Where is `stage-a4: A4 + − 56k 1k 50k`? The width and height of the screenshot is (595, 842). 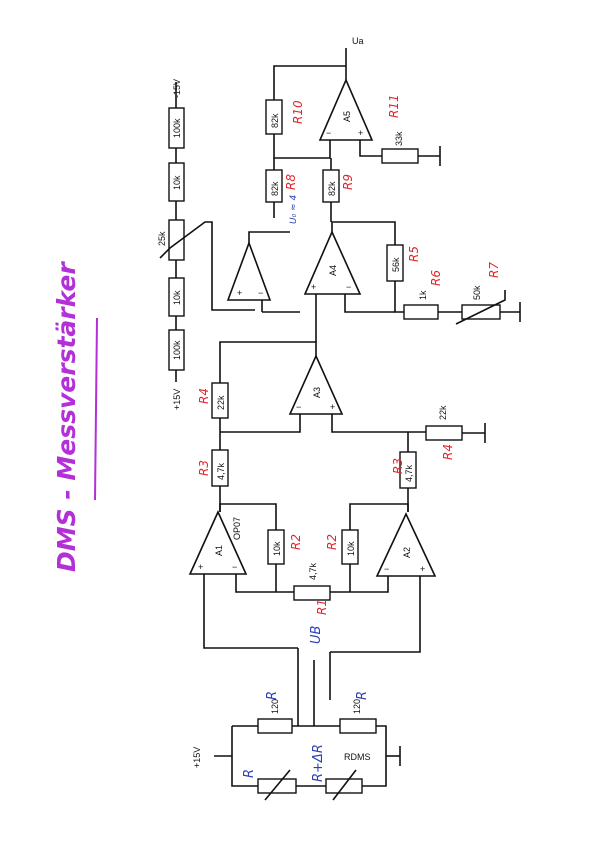 stage-a4: A4 + − 56k 1k 50k is located at coordinates (412, 281).